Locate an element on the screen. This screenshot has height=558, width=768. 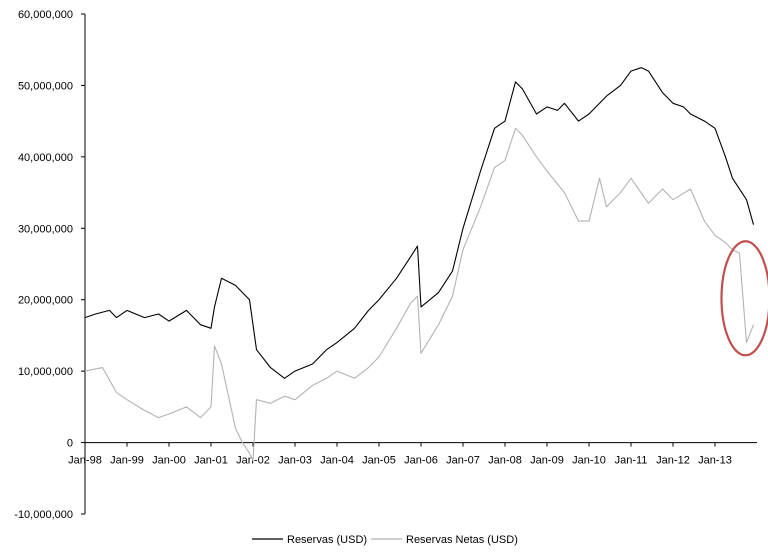
highlight-ellipse is located at coordinates (744, 298).